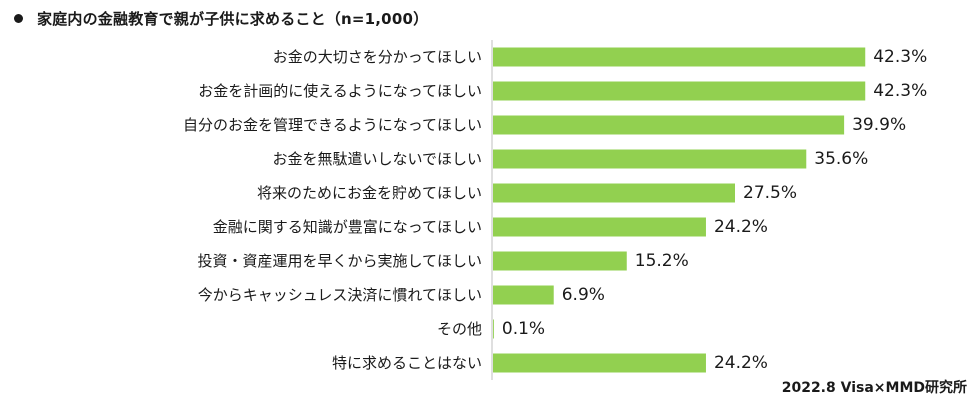 The image size is (975, 401). What do you see at coordinates (233, 18) in the screenshot?
I see `chart-title: 家庭内の金融教育で親が子供に求めること（n=1,000）` at bounding box center [233, 18].